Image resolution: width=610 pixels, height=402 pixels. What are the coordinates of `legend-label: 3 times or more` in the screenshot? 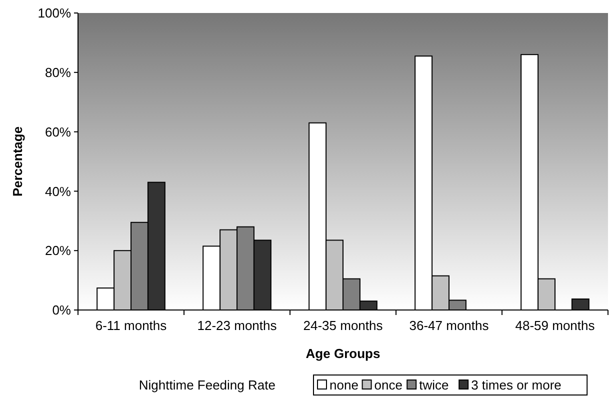 It's located at (516, 385).